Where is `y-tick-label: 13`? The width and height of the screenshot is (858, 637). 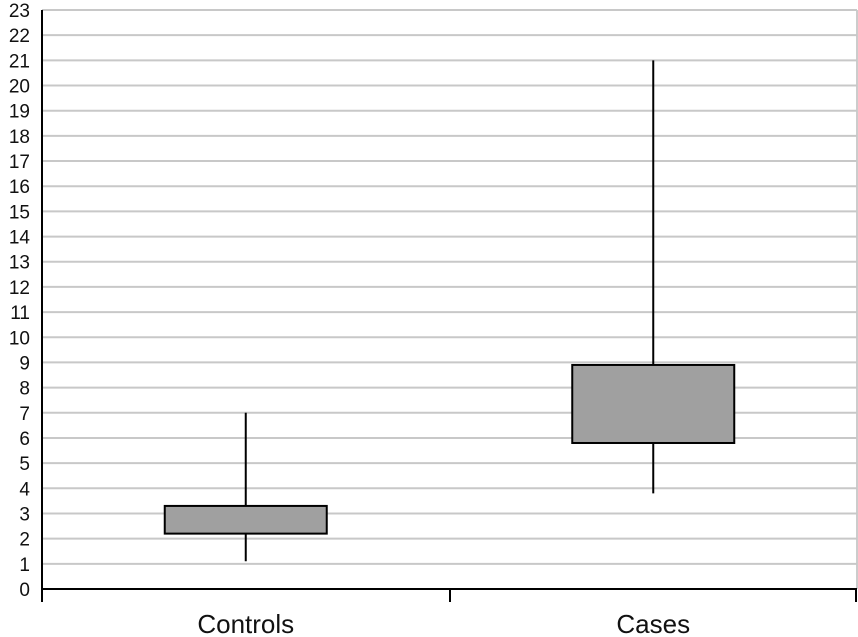 y-tick-label: 13 is located at coordinates (19, 263).